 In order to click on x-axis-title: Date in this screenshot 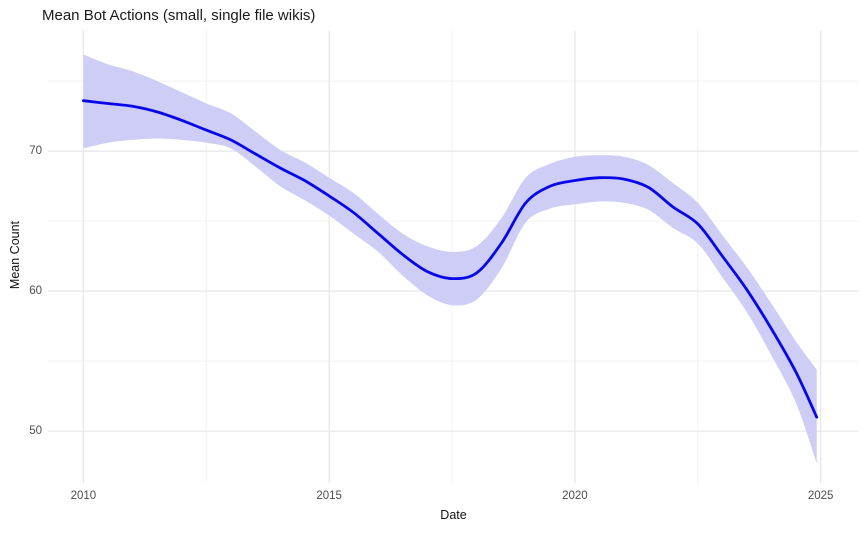, I will do `click(453, 515)`.